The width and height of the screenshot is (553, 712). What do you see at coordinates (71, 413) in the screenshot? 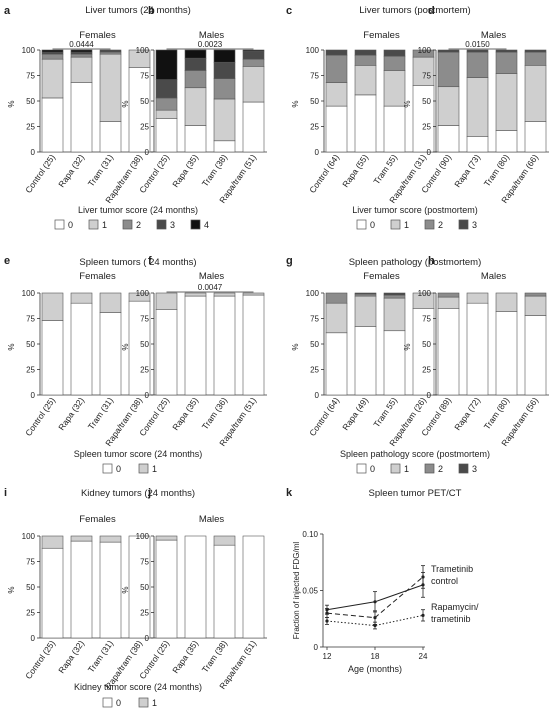
I see `category-label: Rapa (32)` at bounding box center [71, 413].